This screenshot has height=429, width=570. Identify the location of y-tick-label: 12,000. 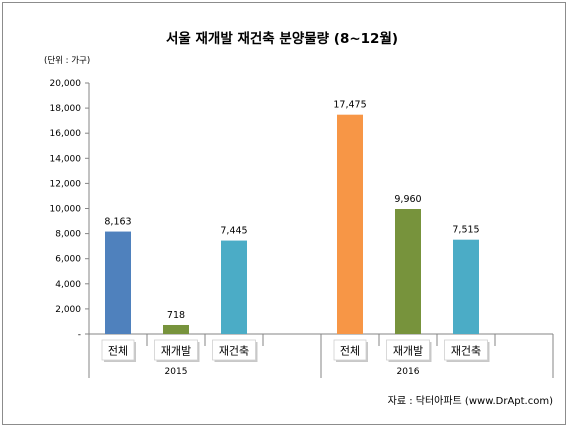
(66, 184).